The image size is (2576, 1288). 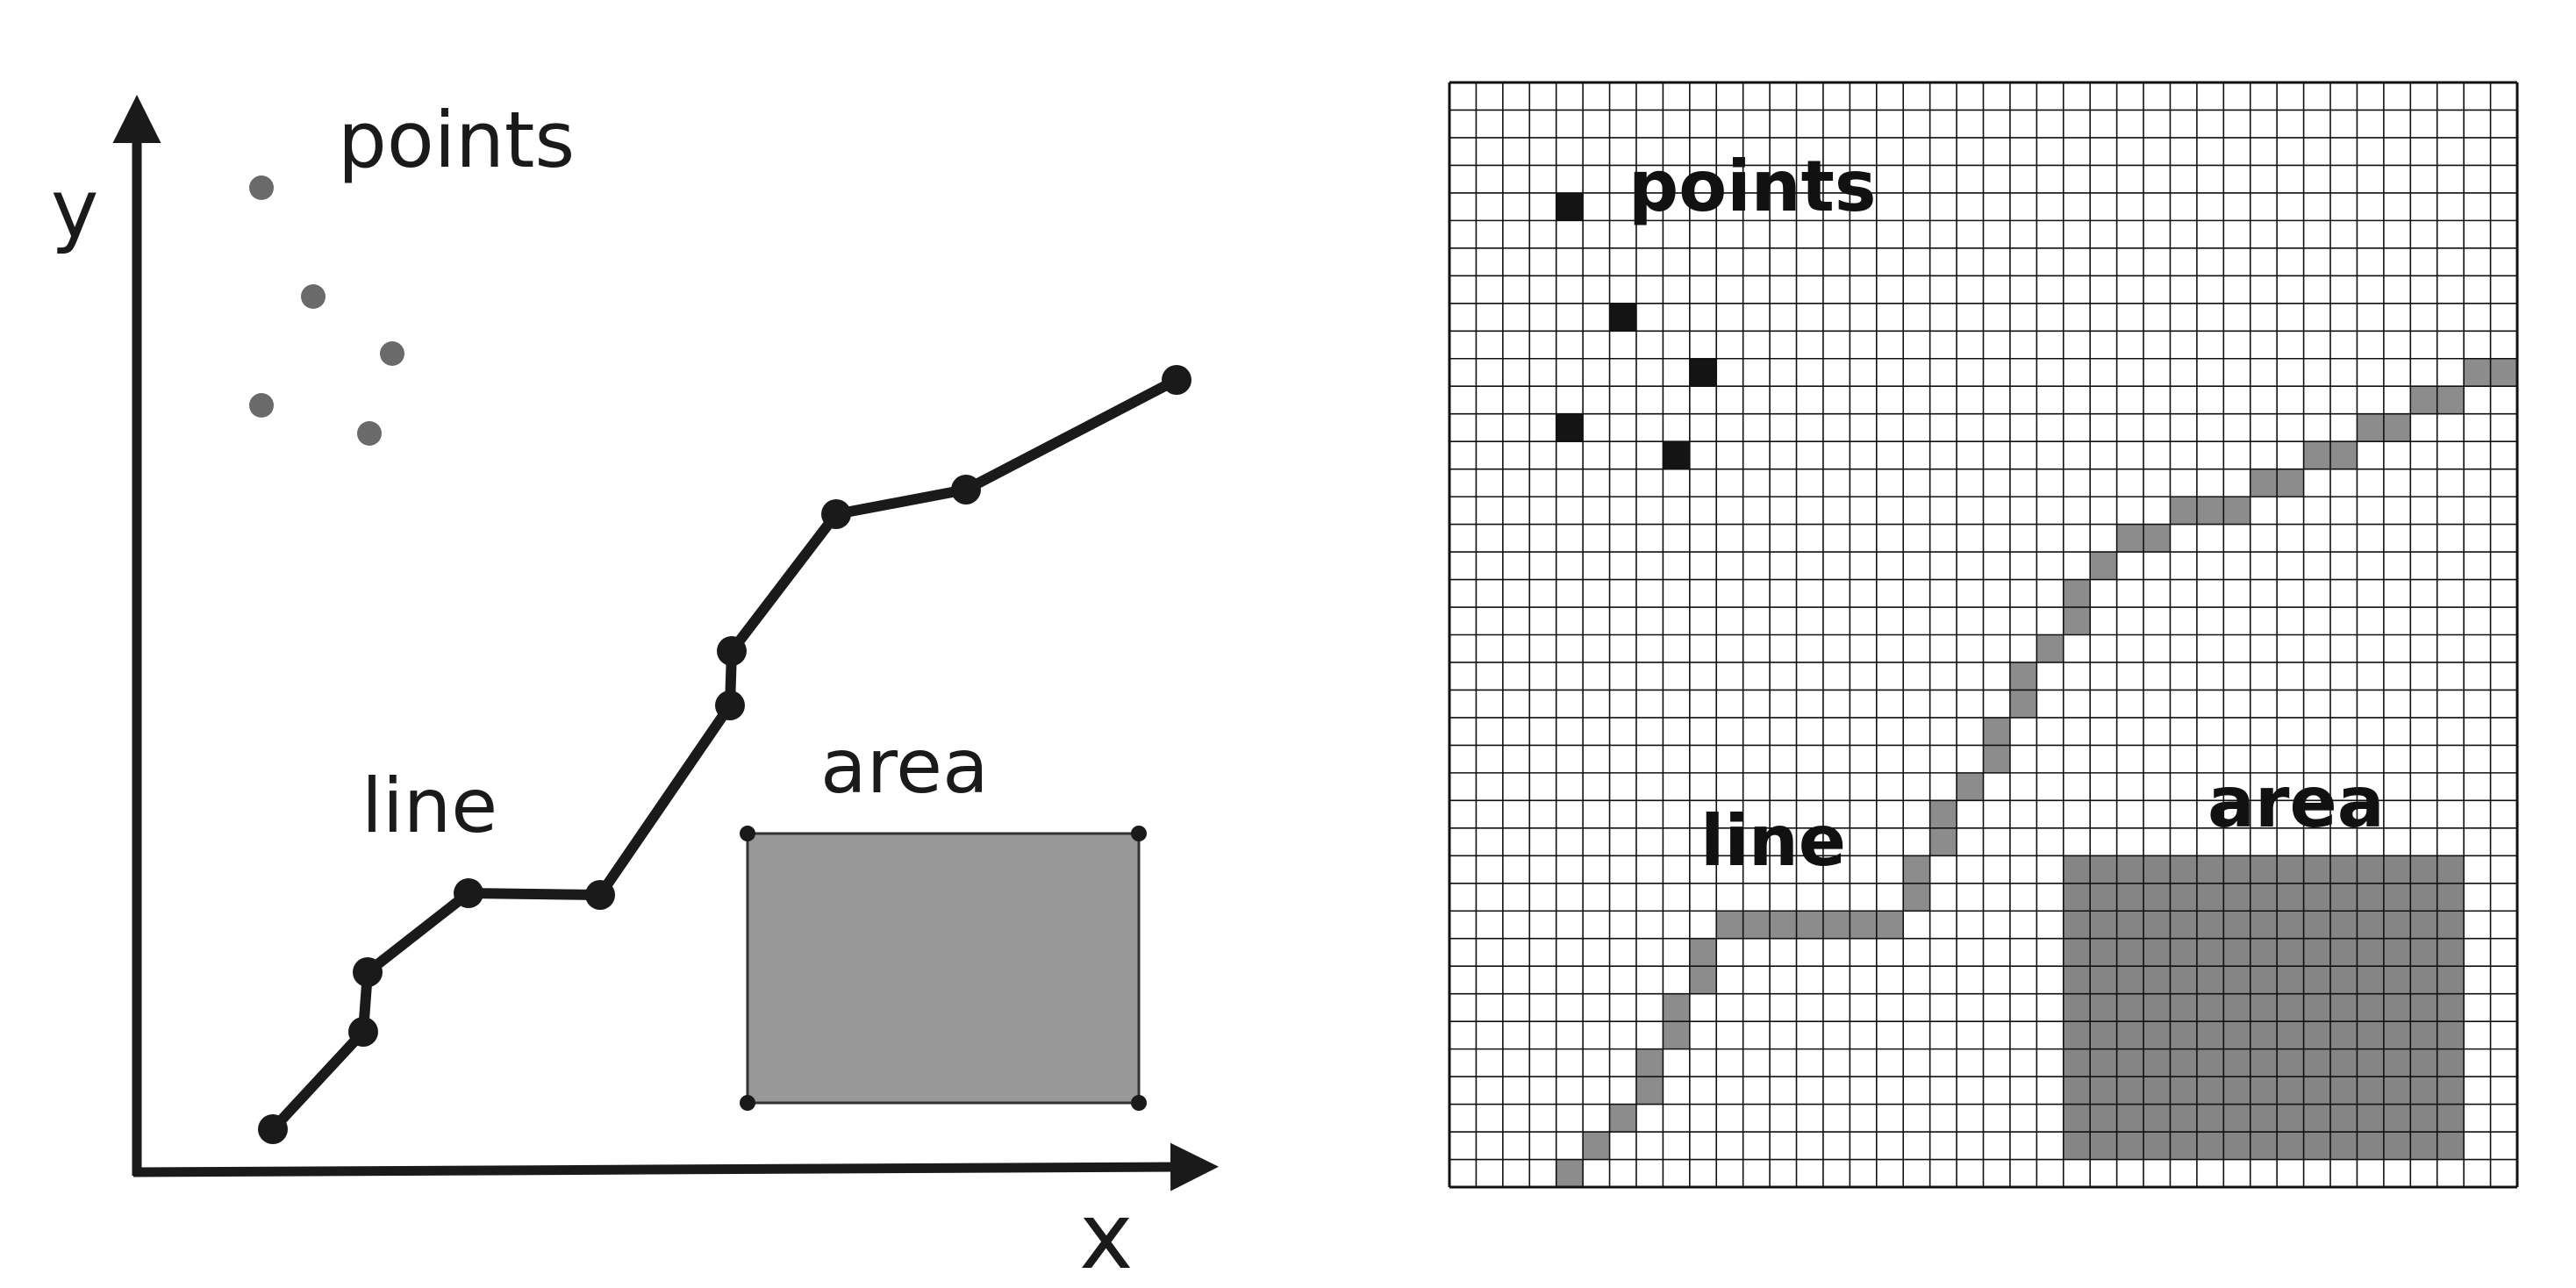 I want to click on vector-point, so click(x=261, y=405).